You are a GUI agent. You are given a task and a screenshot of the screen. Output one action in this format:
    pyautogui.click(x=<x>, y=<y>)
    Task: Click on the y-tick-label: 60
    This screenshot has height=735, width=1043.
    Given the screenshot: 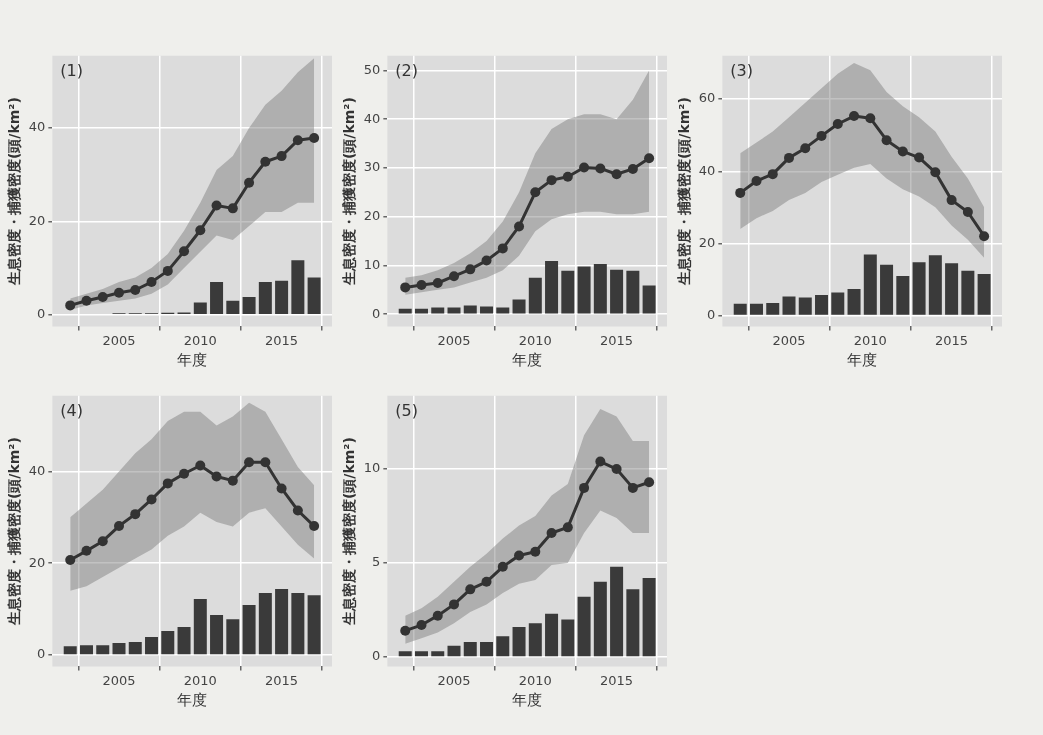 What is the action you would take?
    pyautogui.click(x=707, y=98)
    